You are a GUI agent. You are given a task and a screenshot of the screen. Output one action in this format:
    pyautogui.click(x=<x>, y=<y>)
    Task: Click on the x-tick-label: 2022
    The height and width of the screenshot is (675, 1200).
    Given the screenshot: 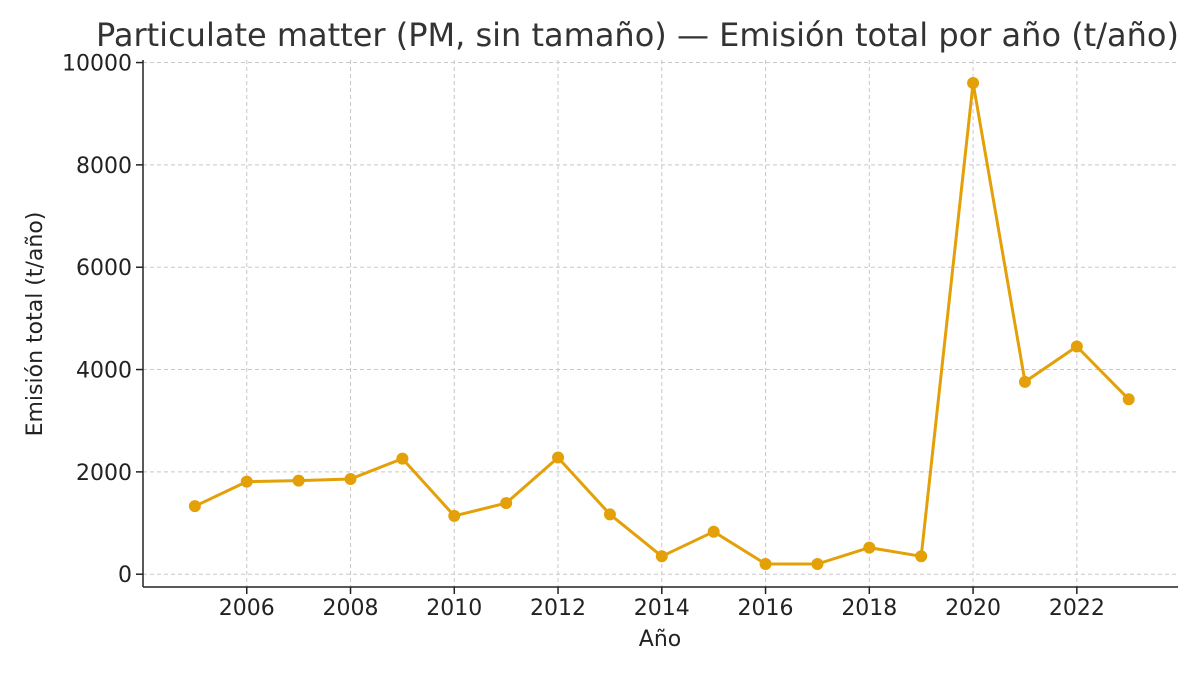 What is the action you would take?
    pyautogui.click(x=1077, y=608)
    